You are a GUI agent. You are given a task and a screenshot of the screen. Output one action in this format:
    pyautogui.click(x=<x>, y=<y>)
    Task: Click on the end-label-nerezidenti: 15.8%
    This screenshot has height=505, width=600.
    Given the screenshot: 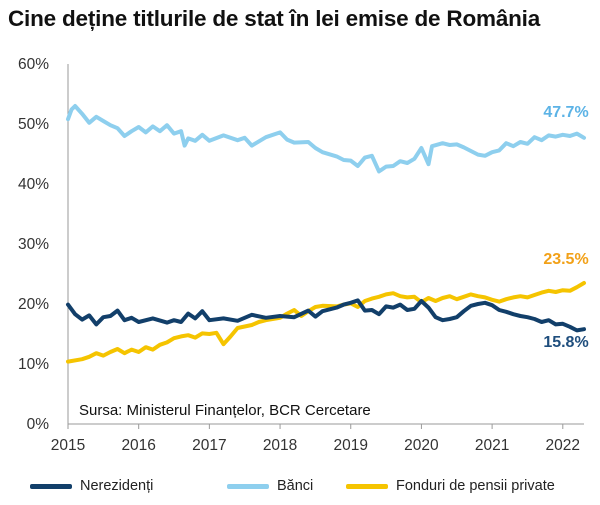 What is the action you would take?
    pyautogui.click(x=565, y=342)
    